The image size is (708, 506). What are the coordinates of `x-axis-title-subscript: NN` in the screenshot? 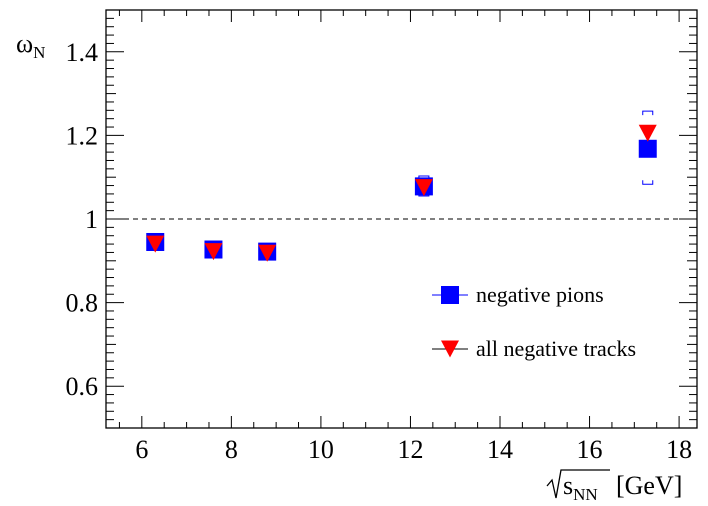 It's located at (585, 494).